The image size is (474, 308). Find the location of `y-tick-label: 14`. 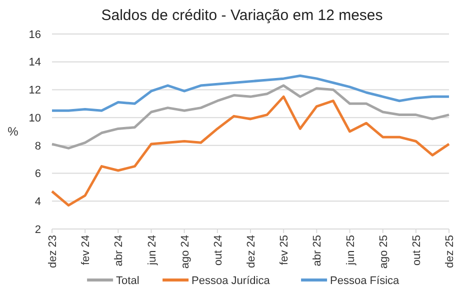

y-tick-label: 14 is located at coordinates (34, 62).